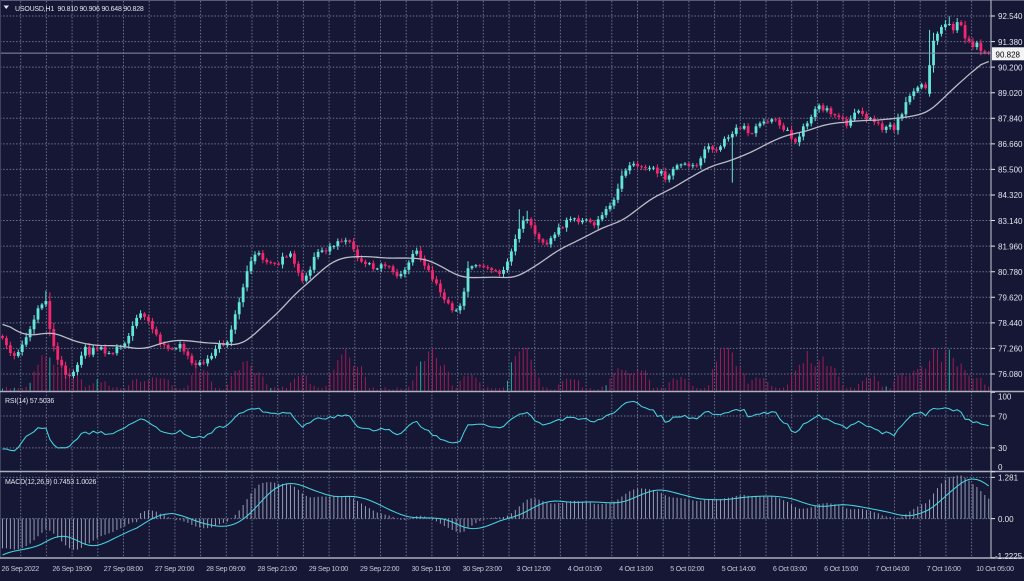 The image size is (1024, 581). Describe the element at coordinates (533, 568) in the screenshot. I see `svg-text: 3 Oct 12:00` at that location.